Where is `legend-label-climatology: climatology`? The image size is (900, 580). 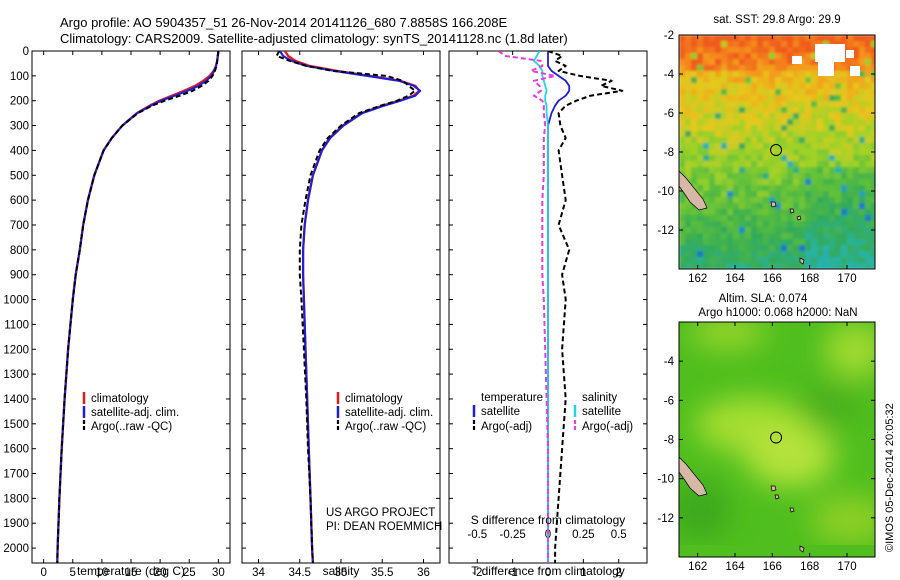
legend-label-climatology: climatology is located at coordinates (374, 399).